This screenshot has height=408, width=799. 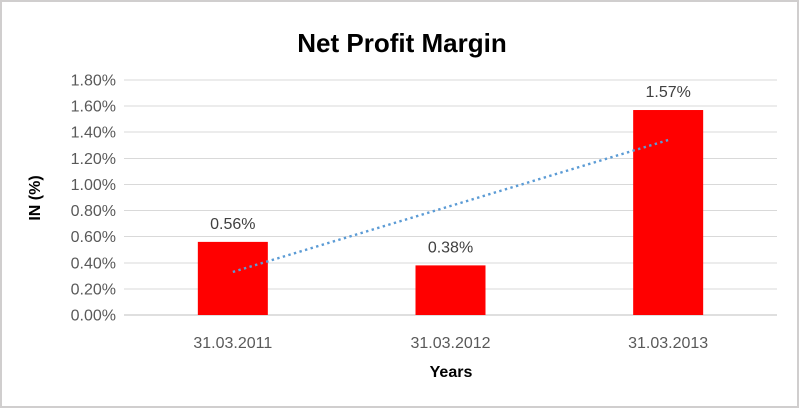 What do you see at coordinates (232, 224) in the screenshot?
I see `bar-data-label: 0.56%` at bounding box center [232, 224].